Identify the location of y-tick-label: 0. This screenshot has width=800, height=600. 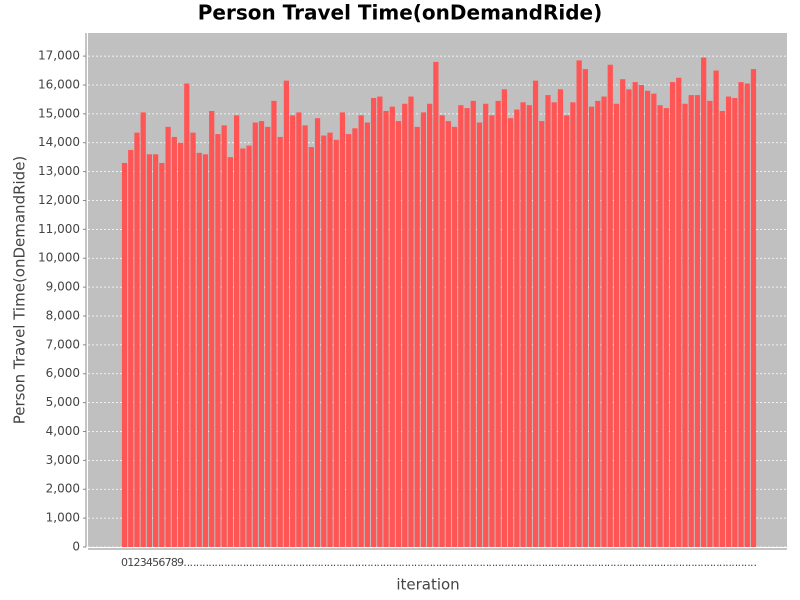
(76, 547).